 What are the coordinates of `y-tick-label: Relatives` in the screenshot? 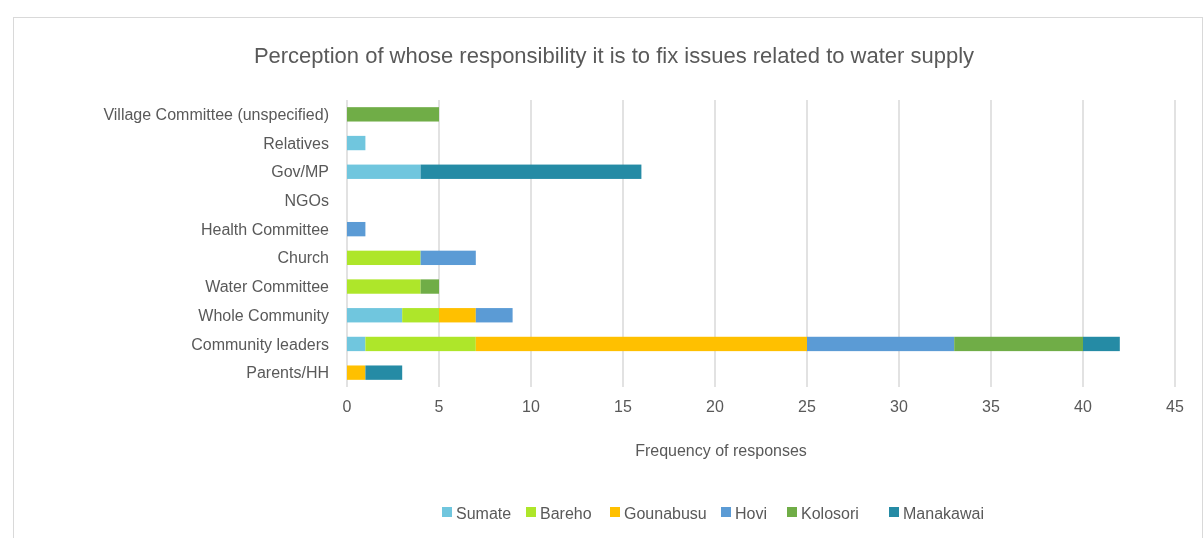 It's located at (296, 143).